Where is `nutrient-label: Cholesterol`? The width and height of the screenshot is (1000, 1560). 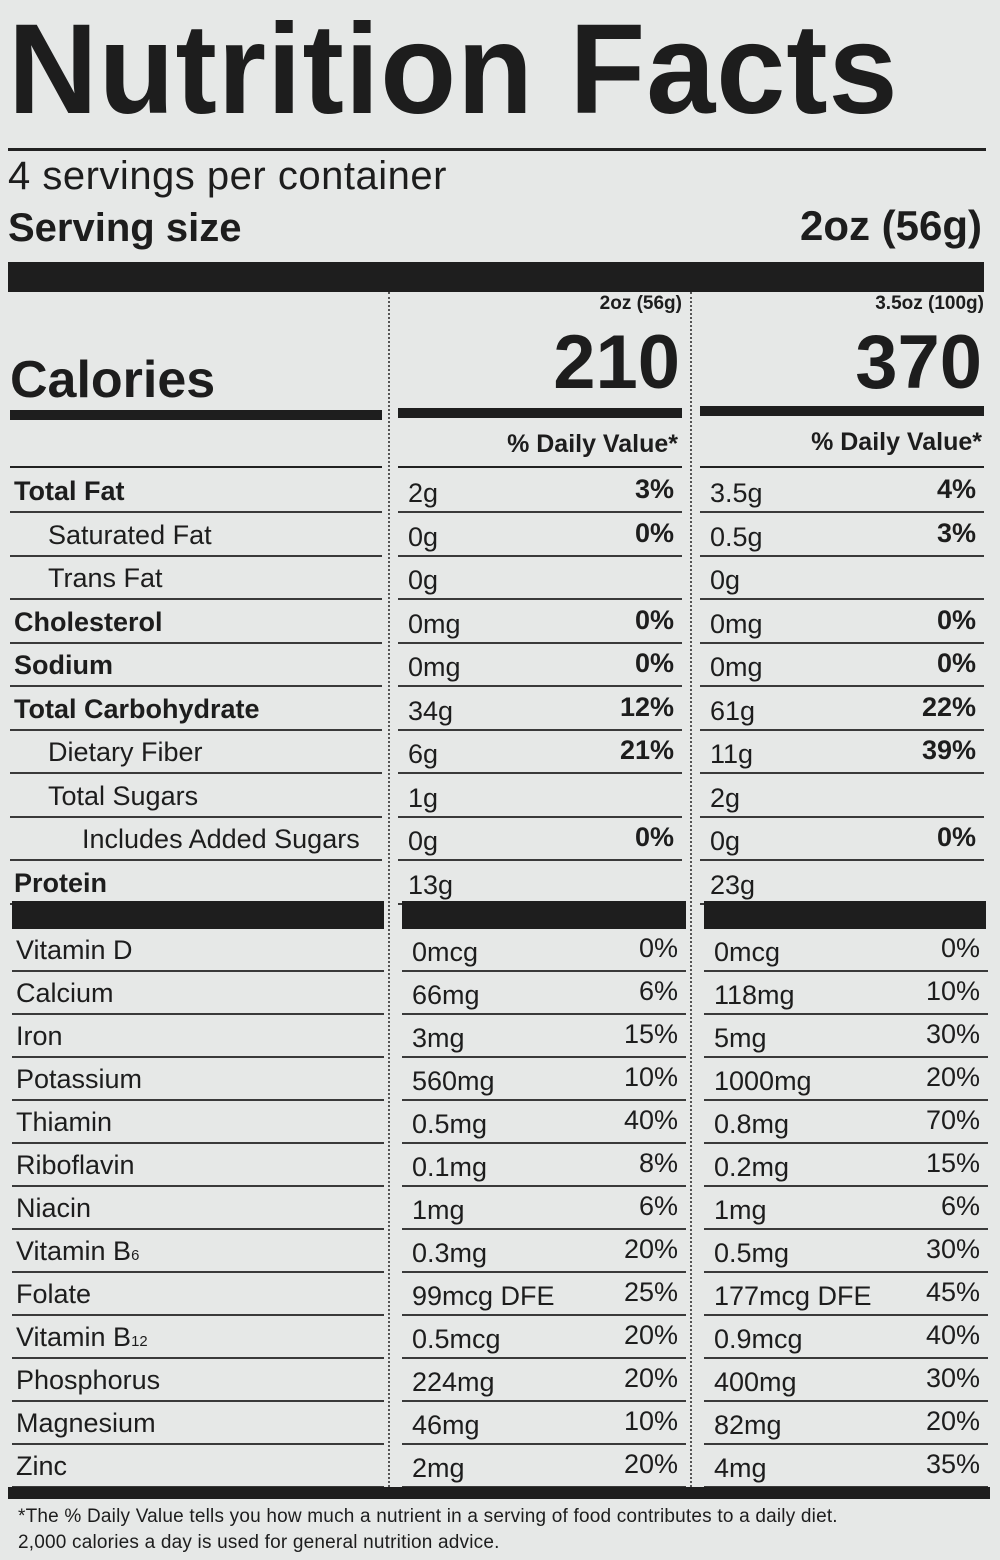
nutrient-label: Cholesterol is located at coordinates (88, 621).